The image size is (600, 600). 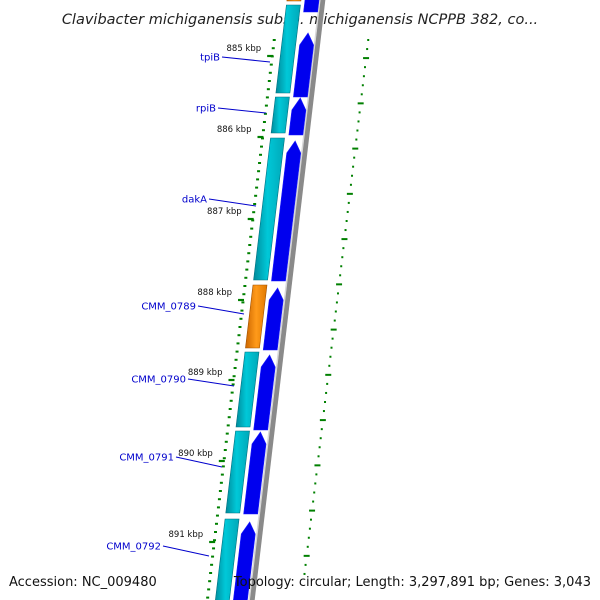 What do you see at coordinates (224, 212) in the screenshot?
I see `kbp-tick-label: 887 kbp` at bounding box center [224, 212].